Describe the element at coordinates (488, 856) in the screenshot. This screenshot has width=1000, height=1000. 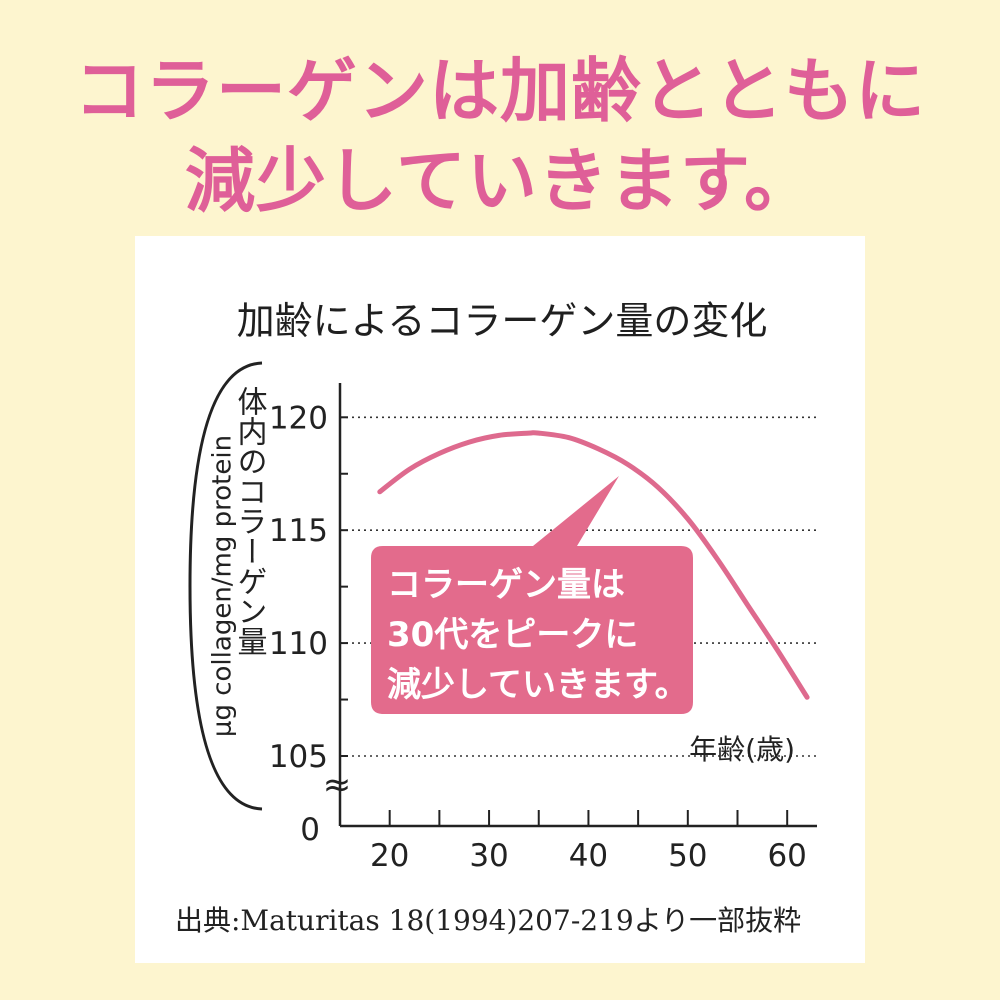
I see `x-tick-label: 30` at that location.